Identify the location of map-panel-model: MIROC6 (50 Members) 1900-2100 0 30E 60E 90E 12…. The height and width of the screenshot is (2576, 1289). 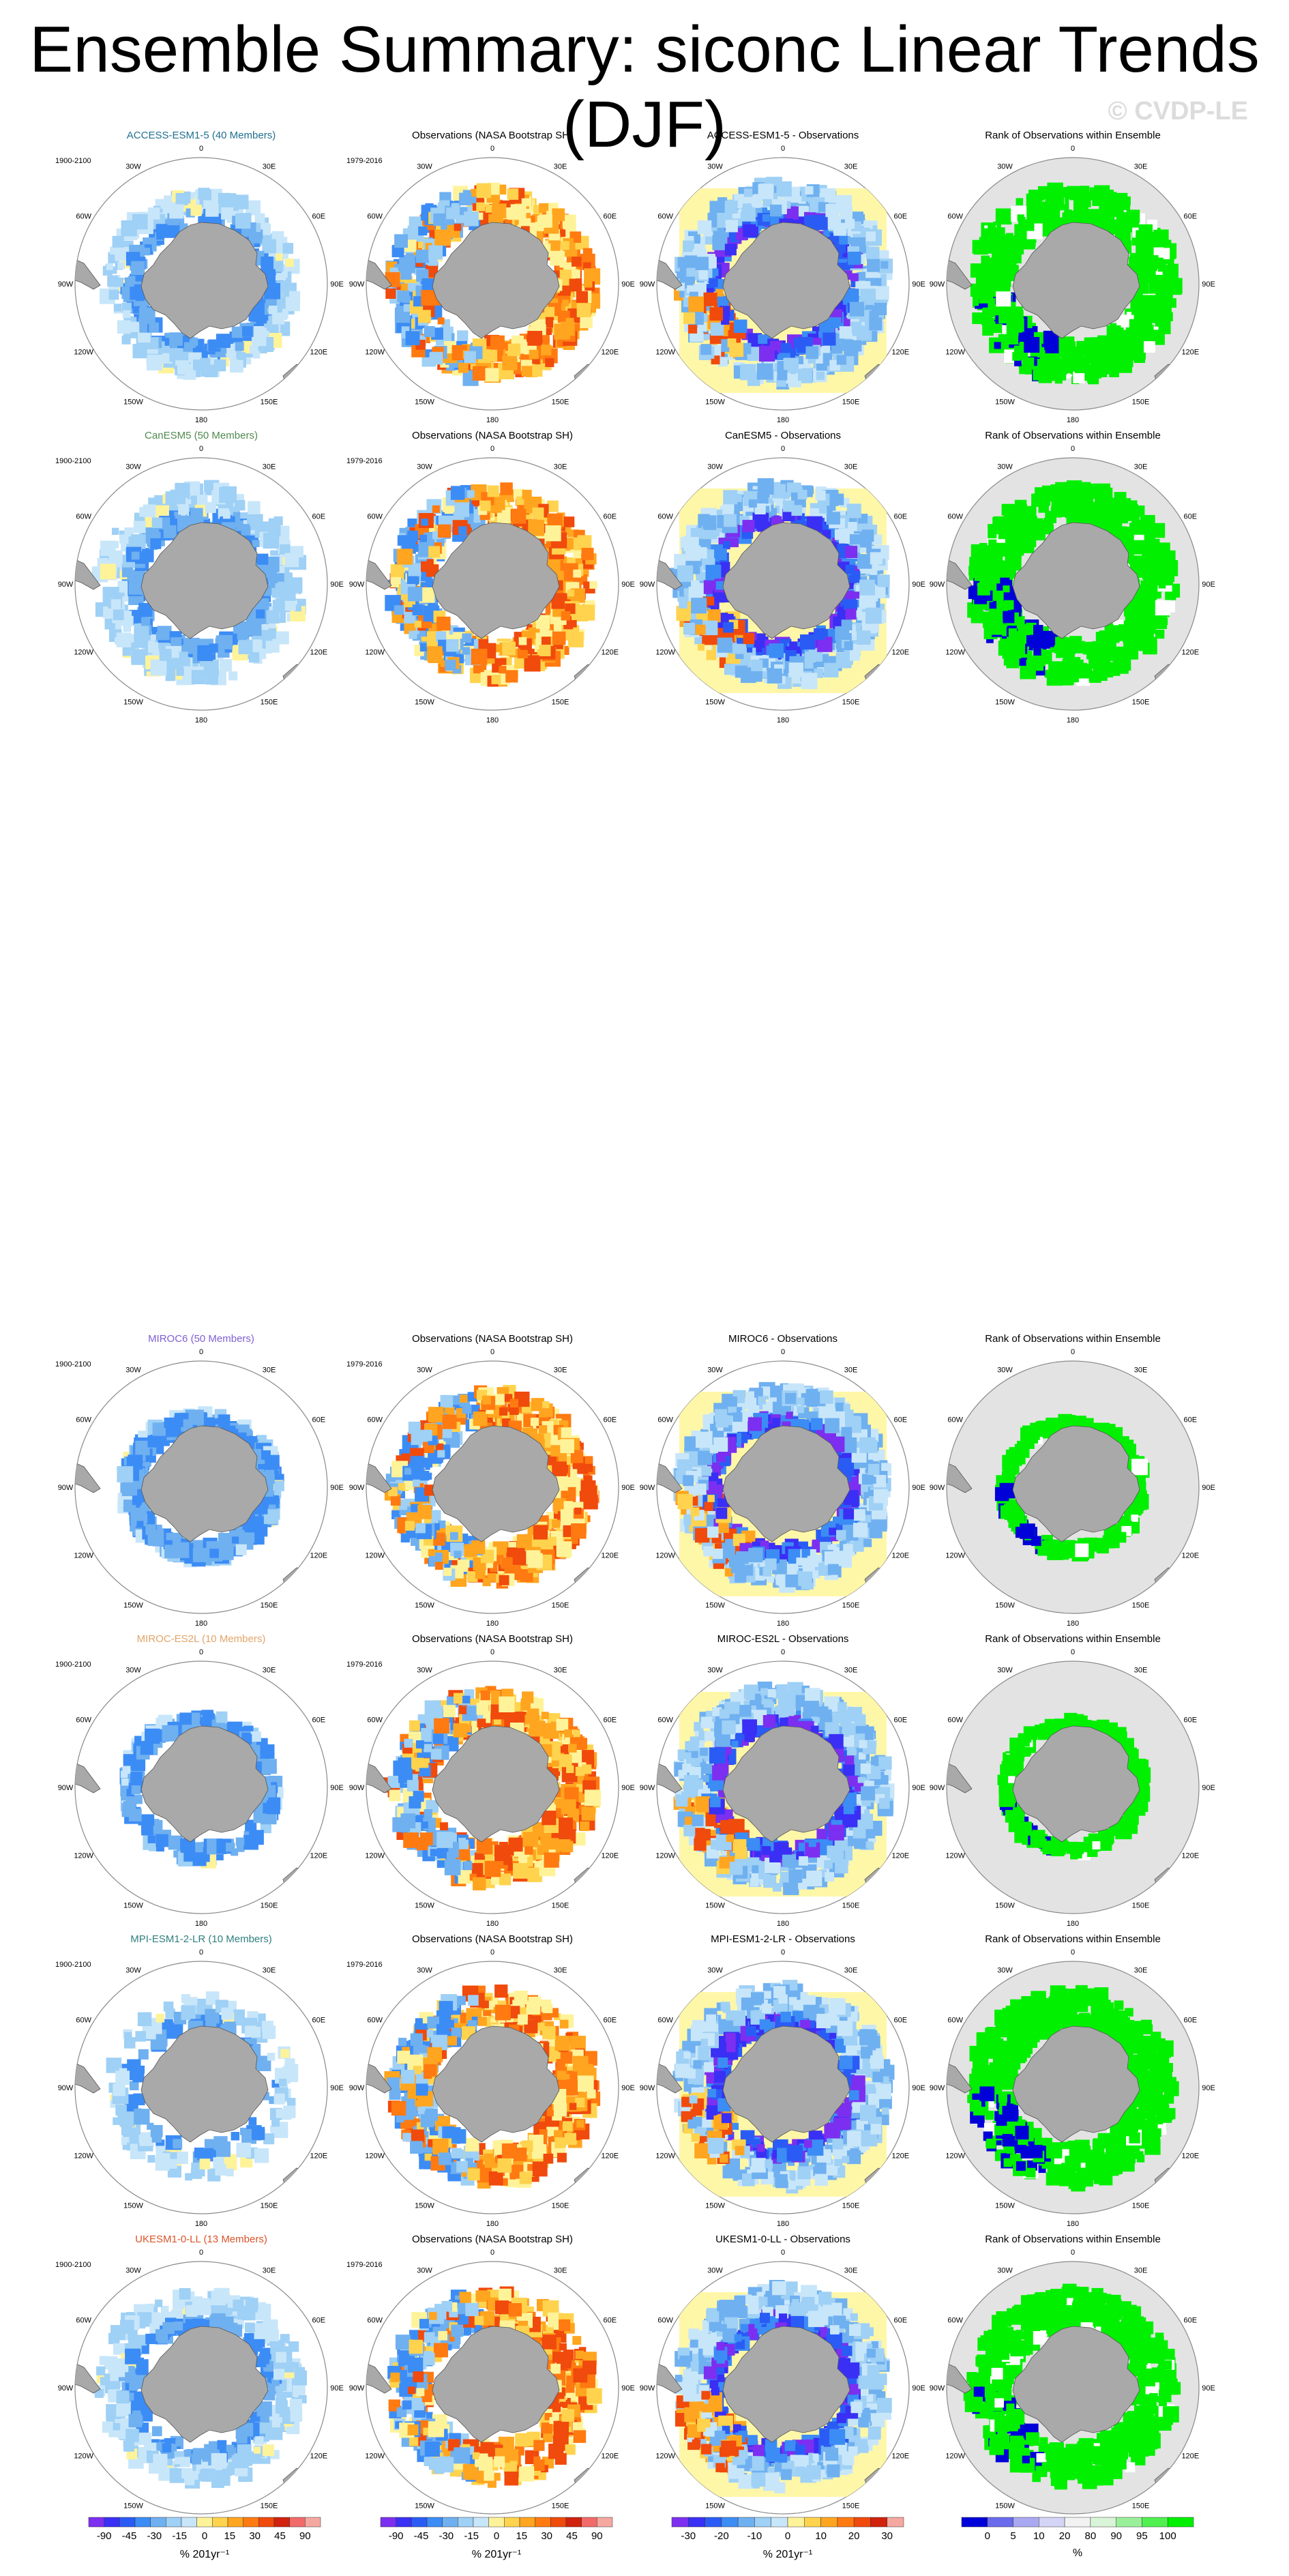
(201, 1483).